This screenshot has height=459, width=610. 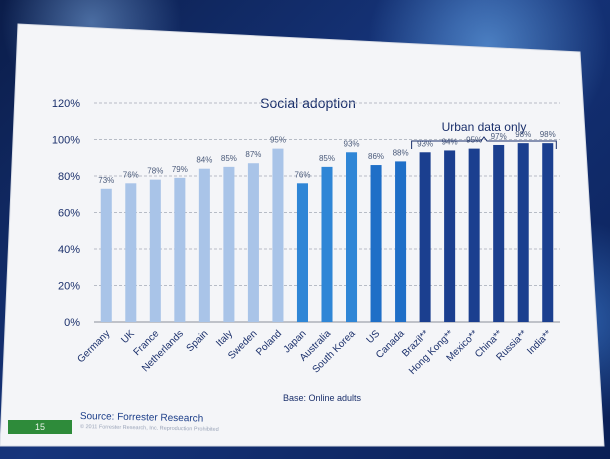 I want to click on y-tick-label: 60%, so click(x=69, y=214).